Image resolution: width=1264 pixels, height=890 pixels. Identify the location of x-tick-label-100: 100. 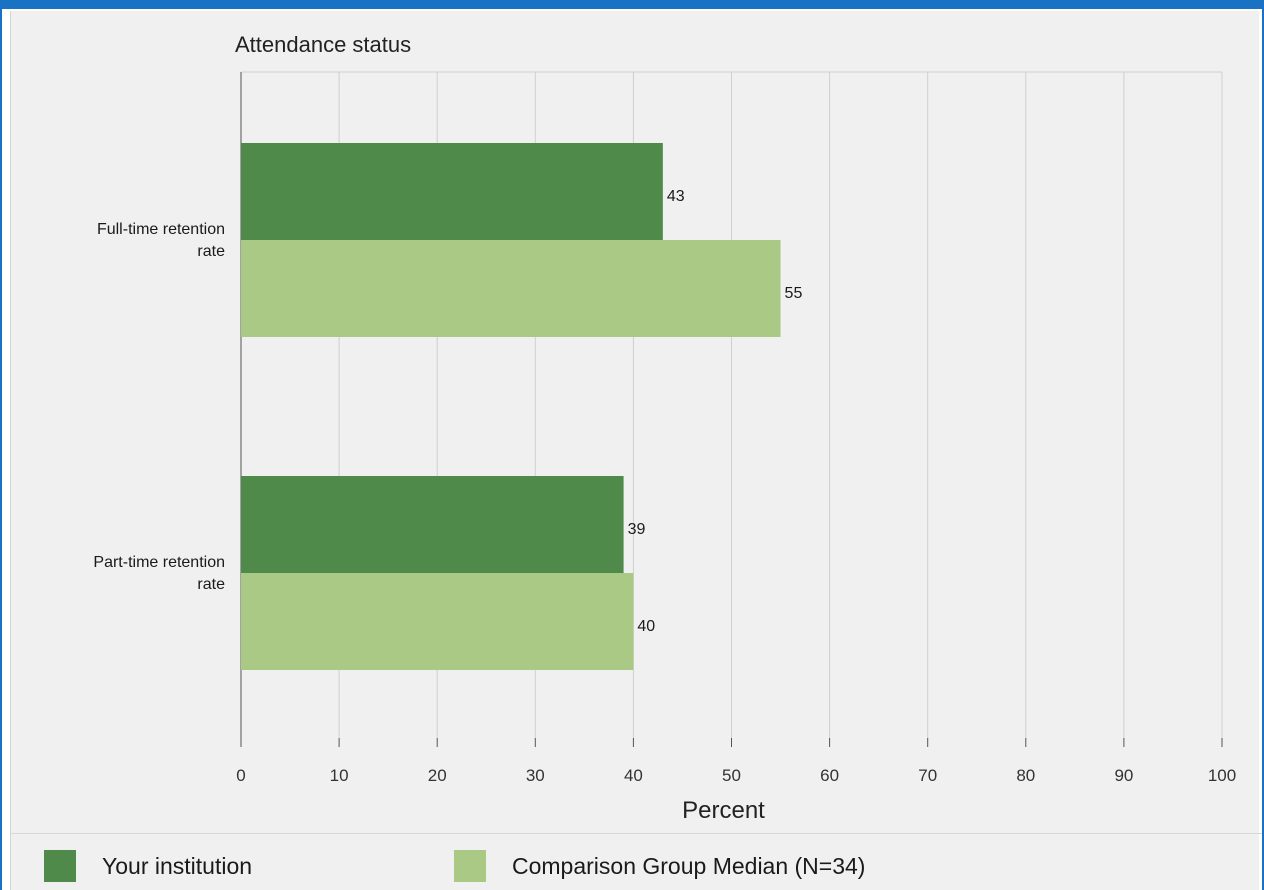
(1222, 775).